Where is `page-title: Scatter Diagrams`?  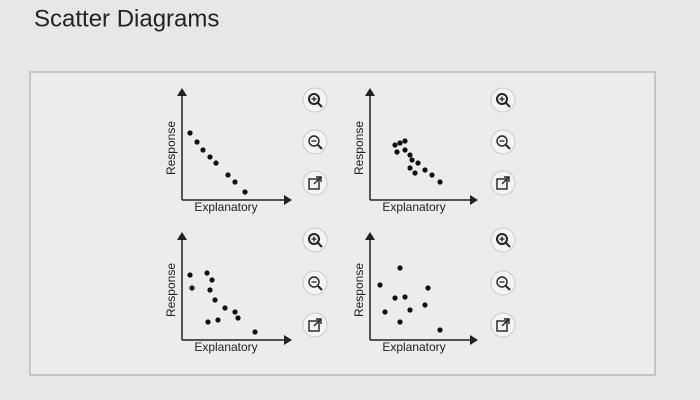 page-title: Scatter Diagrams is located at coordinates (126, 18).